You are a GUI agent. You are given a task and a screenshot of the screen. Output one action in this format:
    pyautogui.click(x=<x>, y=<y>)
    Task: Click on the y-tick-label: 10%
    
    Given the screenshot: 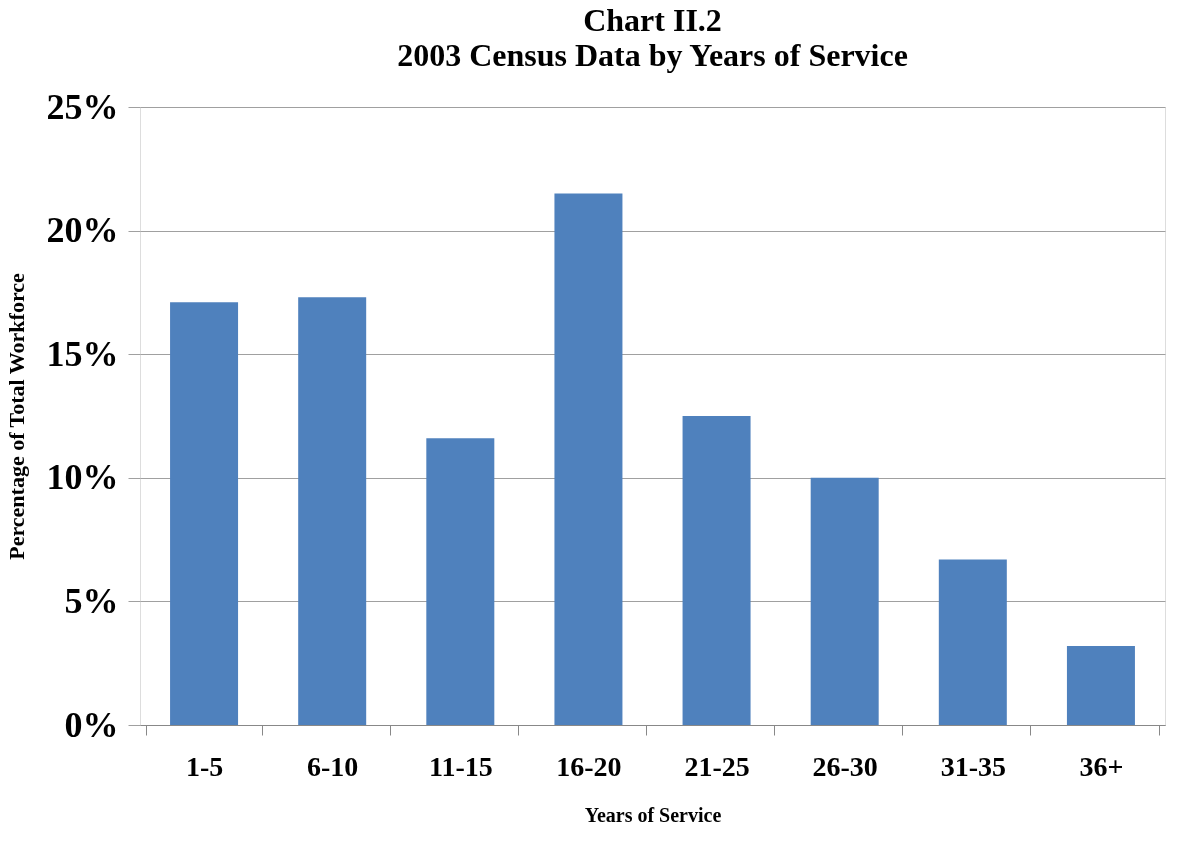 What is the action you would take?
    pyautogui.click(x=82, y=477)
    